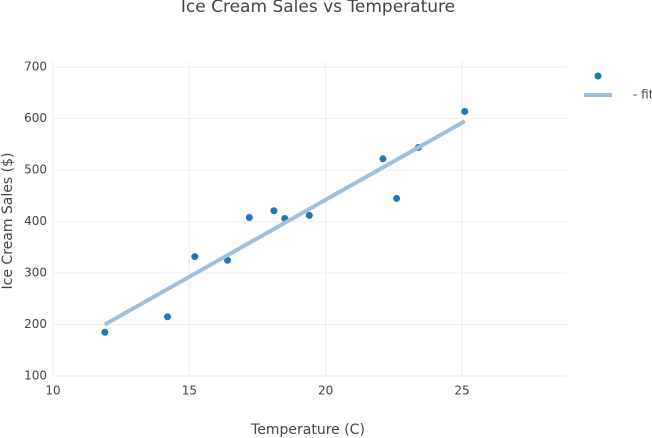 This screenshot has width=652, height=438. What do you see at coordinates (461, 391) in the screenshot?
I see `x-tick-label: 25` at bounding box center [461, 391].